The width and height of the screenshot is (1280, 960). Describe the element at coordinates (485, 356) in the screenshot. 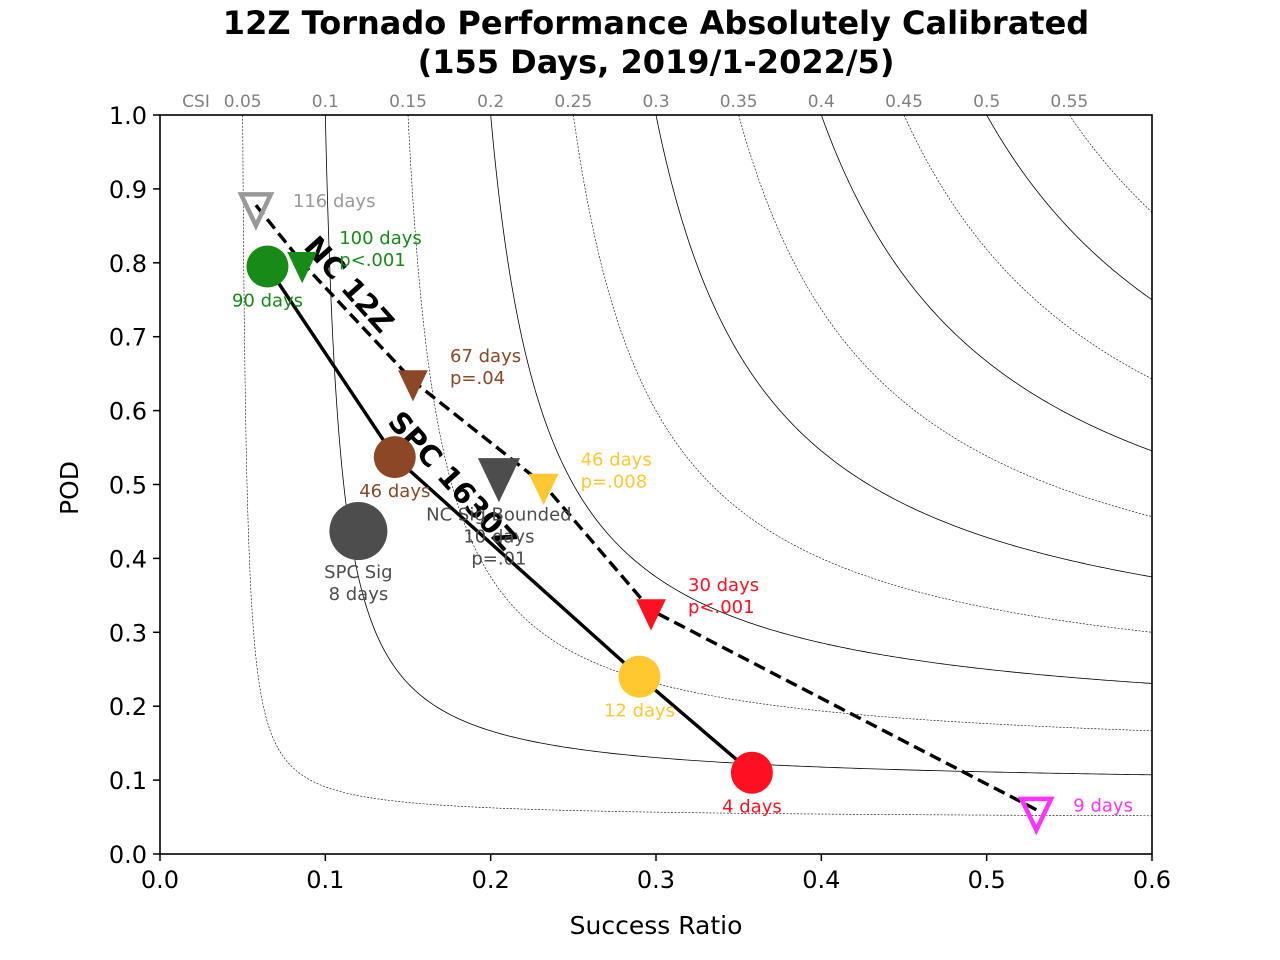

I see `point-label: 67 days` at that location.